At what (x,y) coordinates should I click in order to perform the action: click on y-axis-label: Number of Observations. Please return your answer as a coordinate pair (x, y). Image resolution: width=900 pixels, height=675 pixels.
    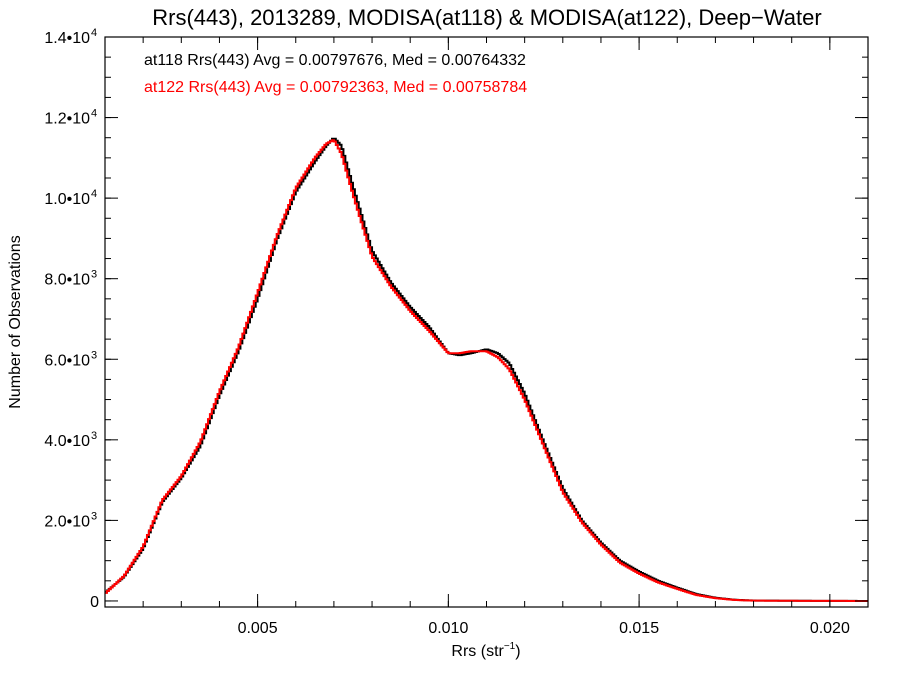
    Looking at the image, I should click on (15, 321).